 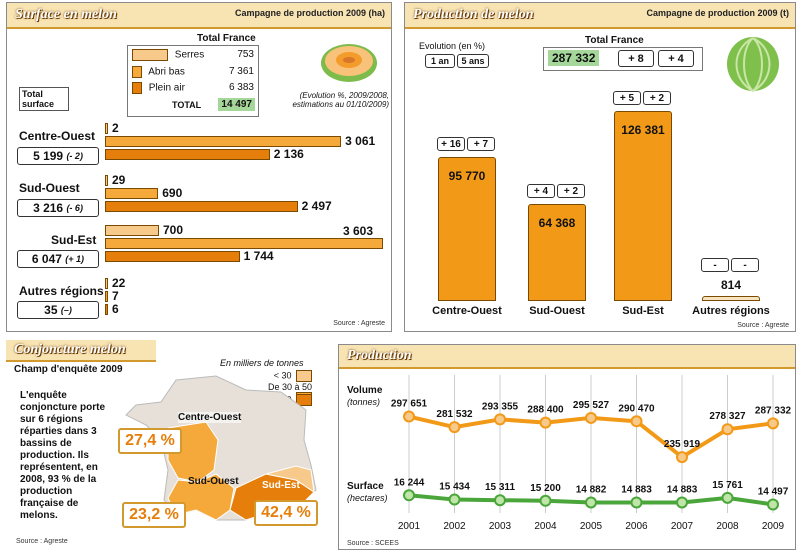 I want to click on surface-bar-value: 22, so click(x=119, y=283).